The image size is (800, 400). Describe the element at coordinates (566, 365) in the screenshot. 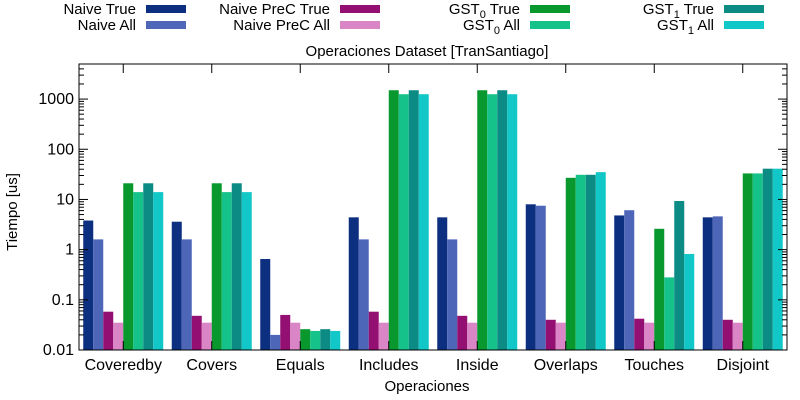

I see `x-tick-label: Overlaps` at that location.